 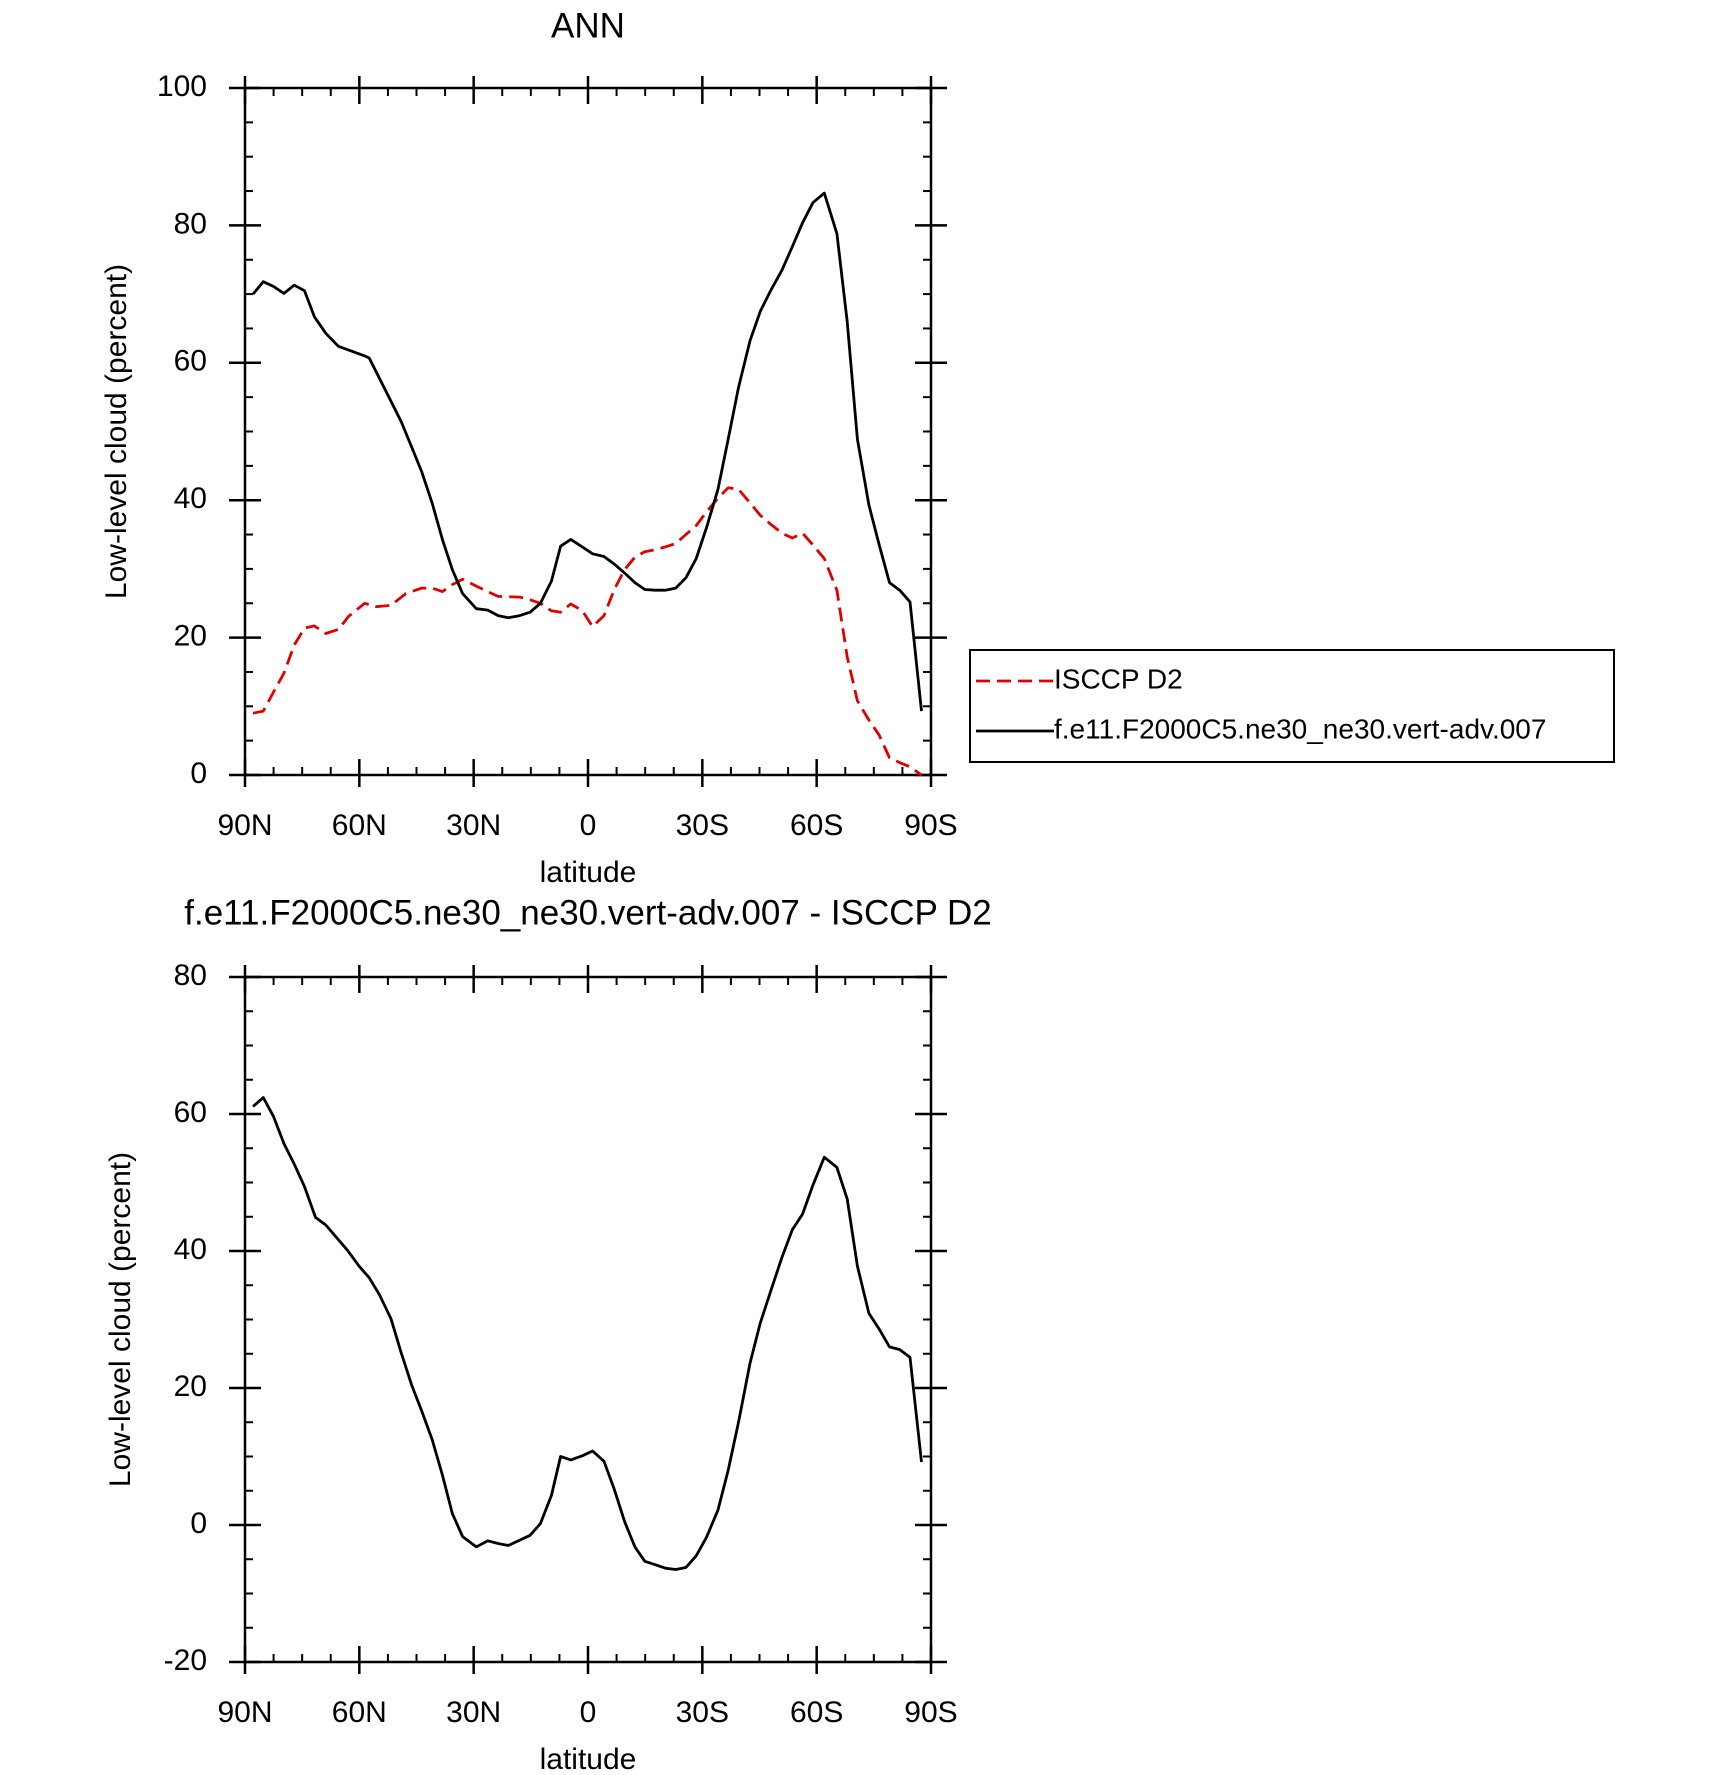 I want to click on legend-label: f.e11.F2000C5.ne30_ne30.vert-adv.007, so click(x=1300, y=728).